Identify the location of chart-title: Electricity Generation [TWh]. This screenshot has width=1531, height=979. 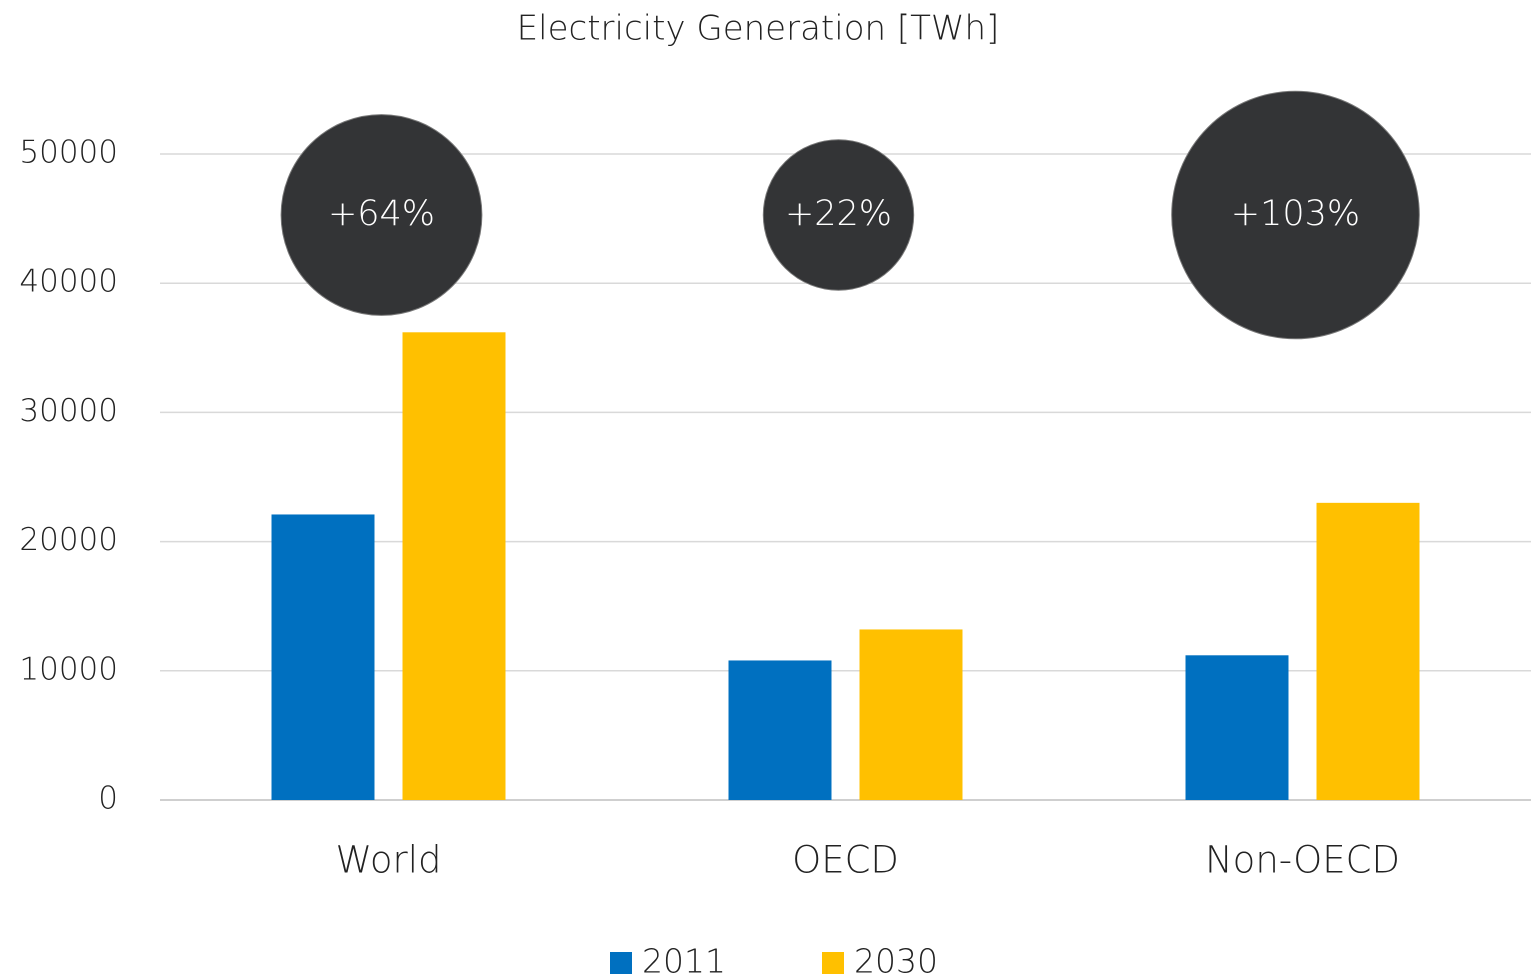
(758, 29).